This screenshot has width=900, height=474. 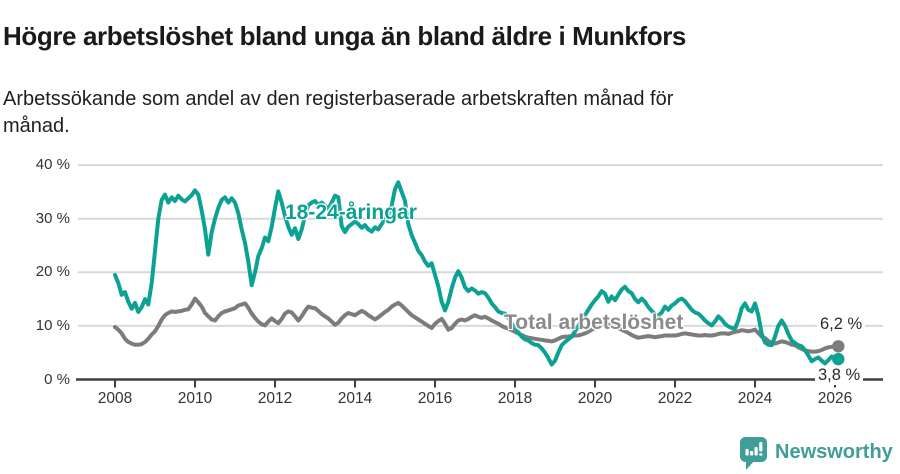 I want to click on y-tick-label: 30 %, so click(x=52, y=218).